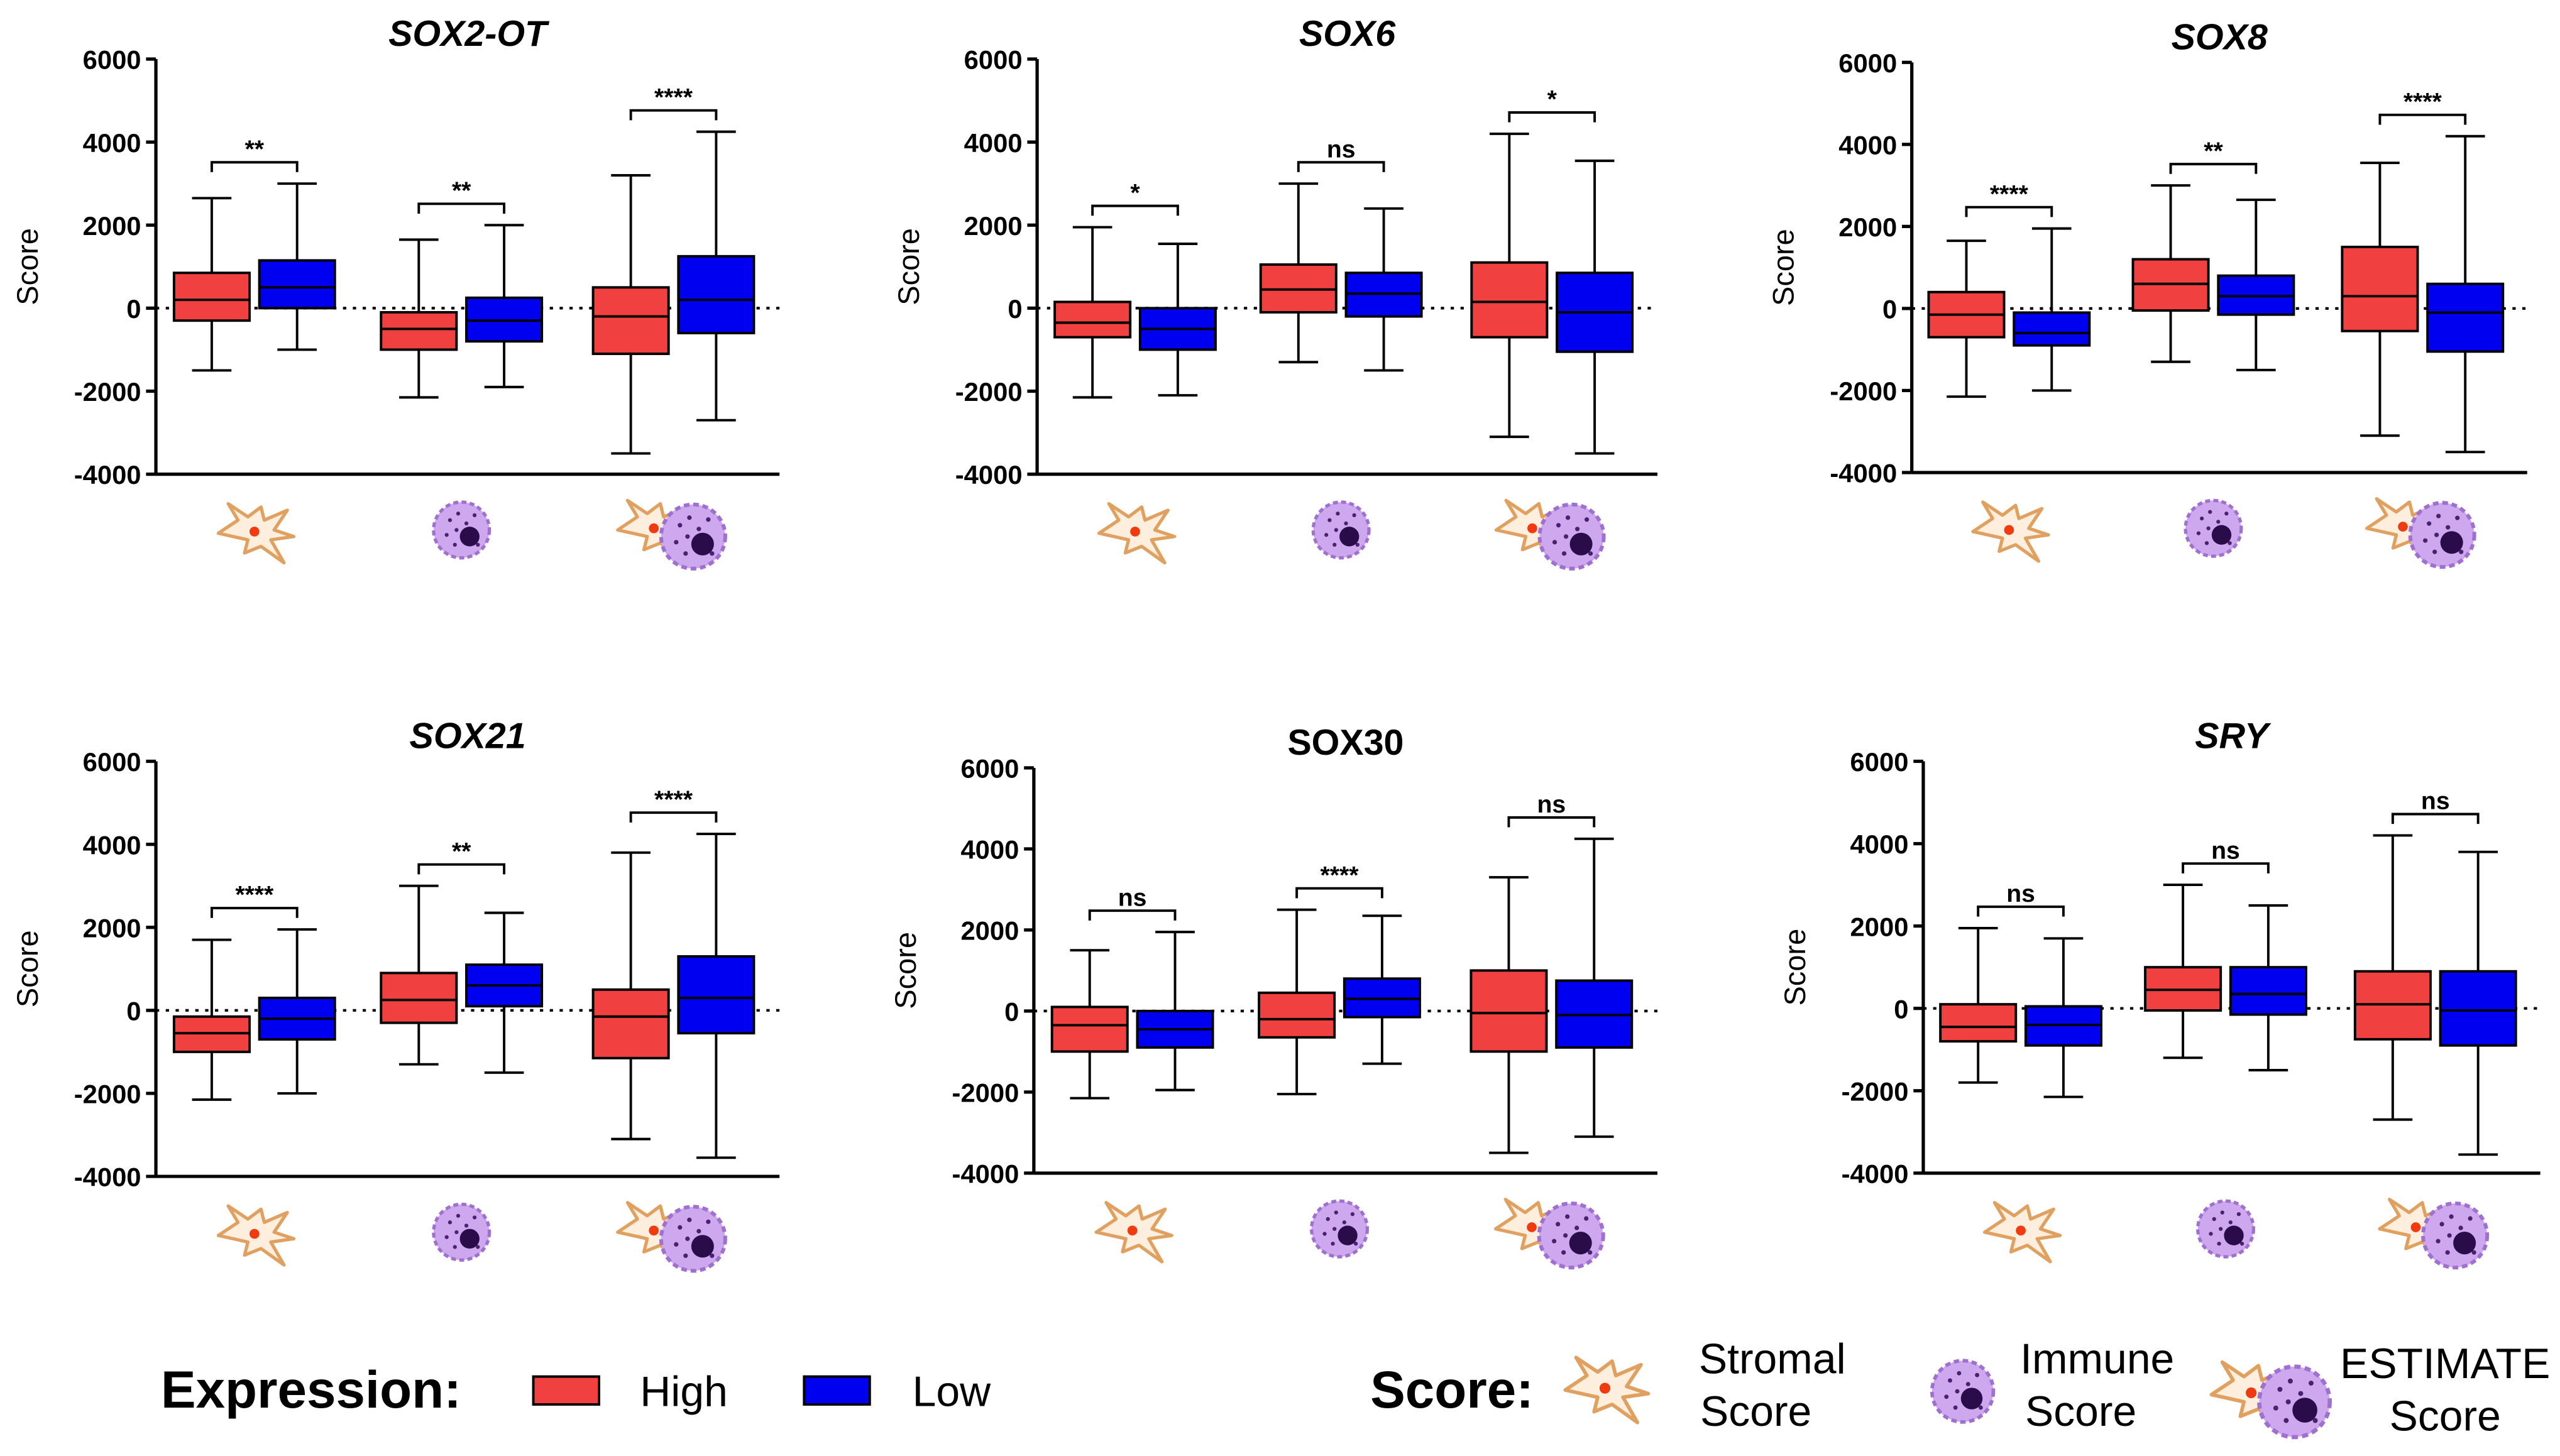 This screenshot has height=1456, width=2560. I want to click on chart-title: SOX30, so click(1345, 743).